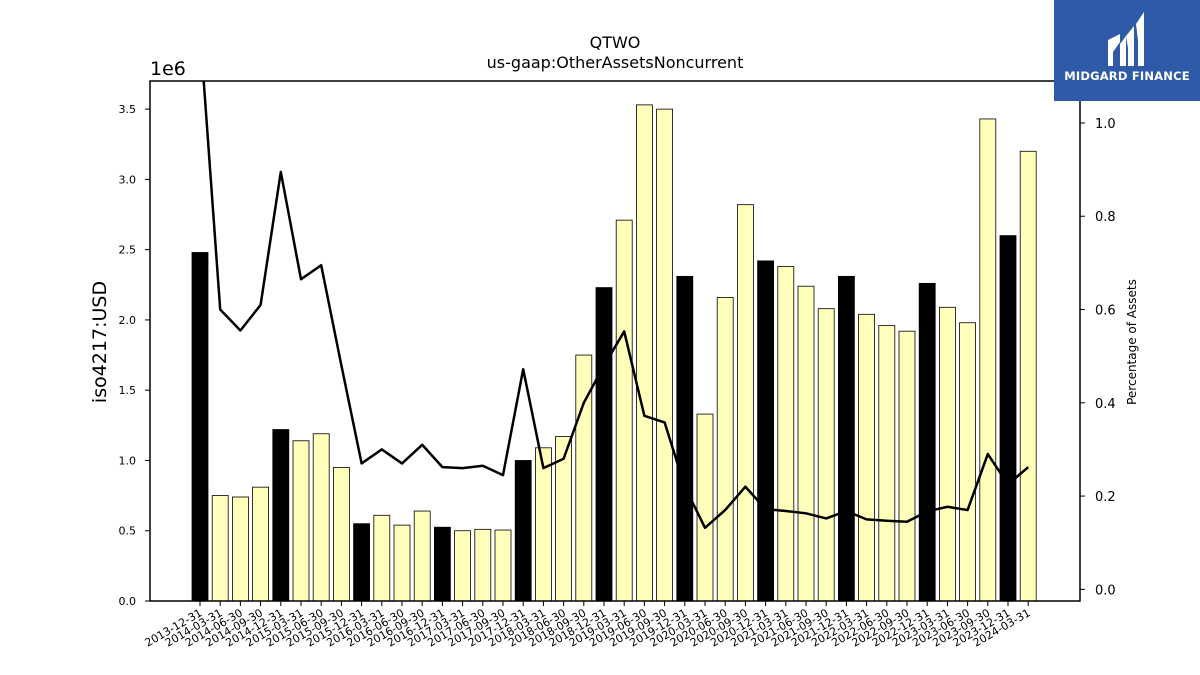 This screenshot has height=675, width=1200. What do you see at coordinates (1126, 39) in the screenshot?
I see `midgard-logo-icon` at bounding box center [1126, 39].